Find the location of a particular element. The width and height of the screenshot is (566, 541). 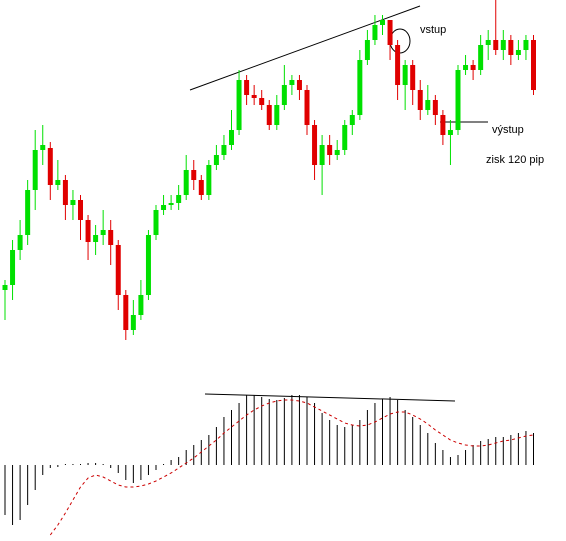

exit-label: výstup is located at coordinates (508, 130).